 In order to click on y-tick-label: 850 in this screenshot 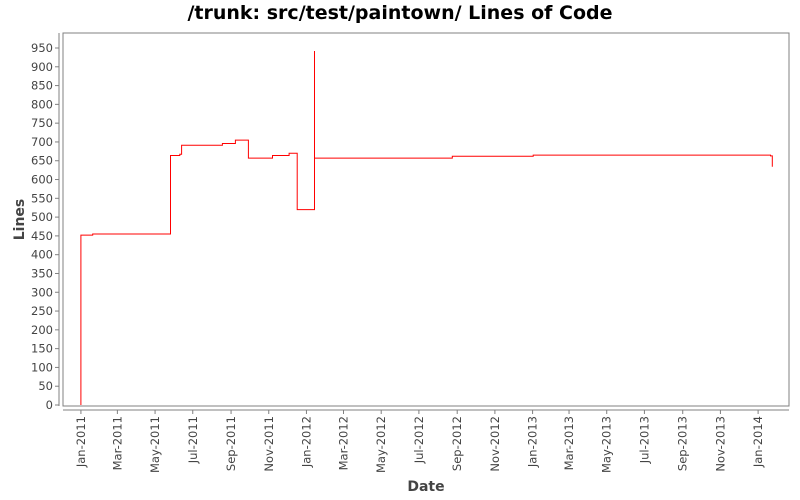, I will do `click(42, 86)`.